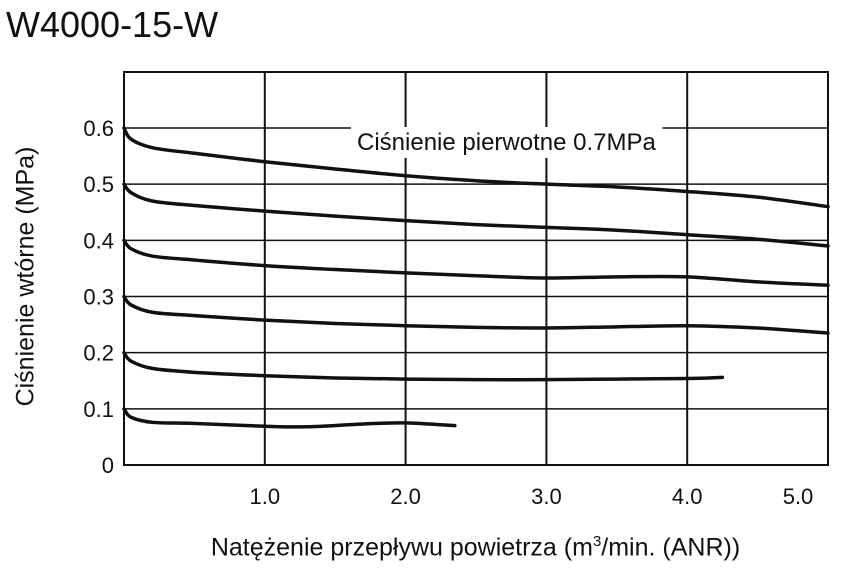 This screenshot has height=587, width=851. I want to click on annotation-background, so click(507, 142).